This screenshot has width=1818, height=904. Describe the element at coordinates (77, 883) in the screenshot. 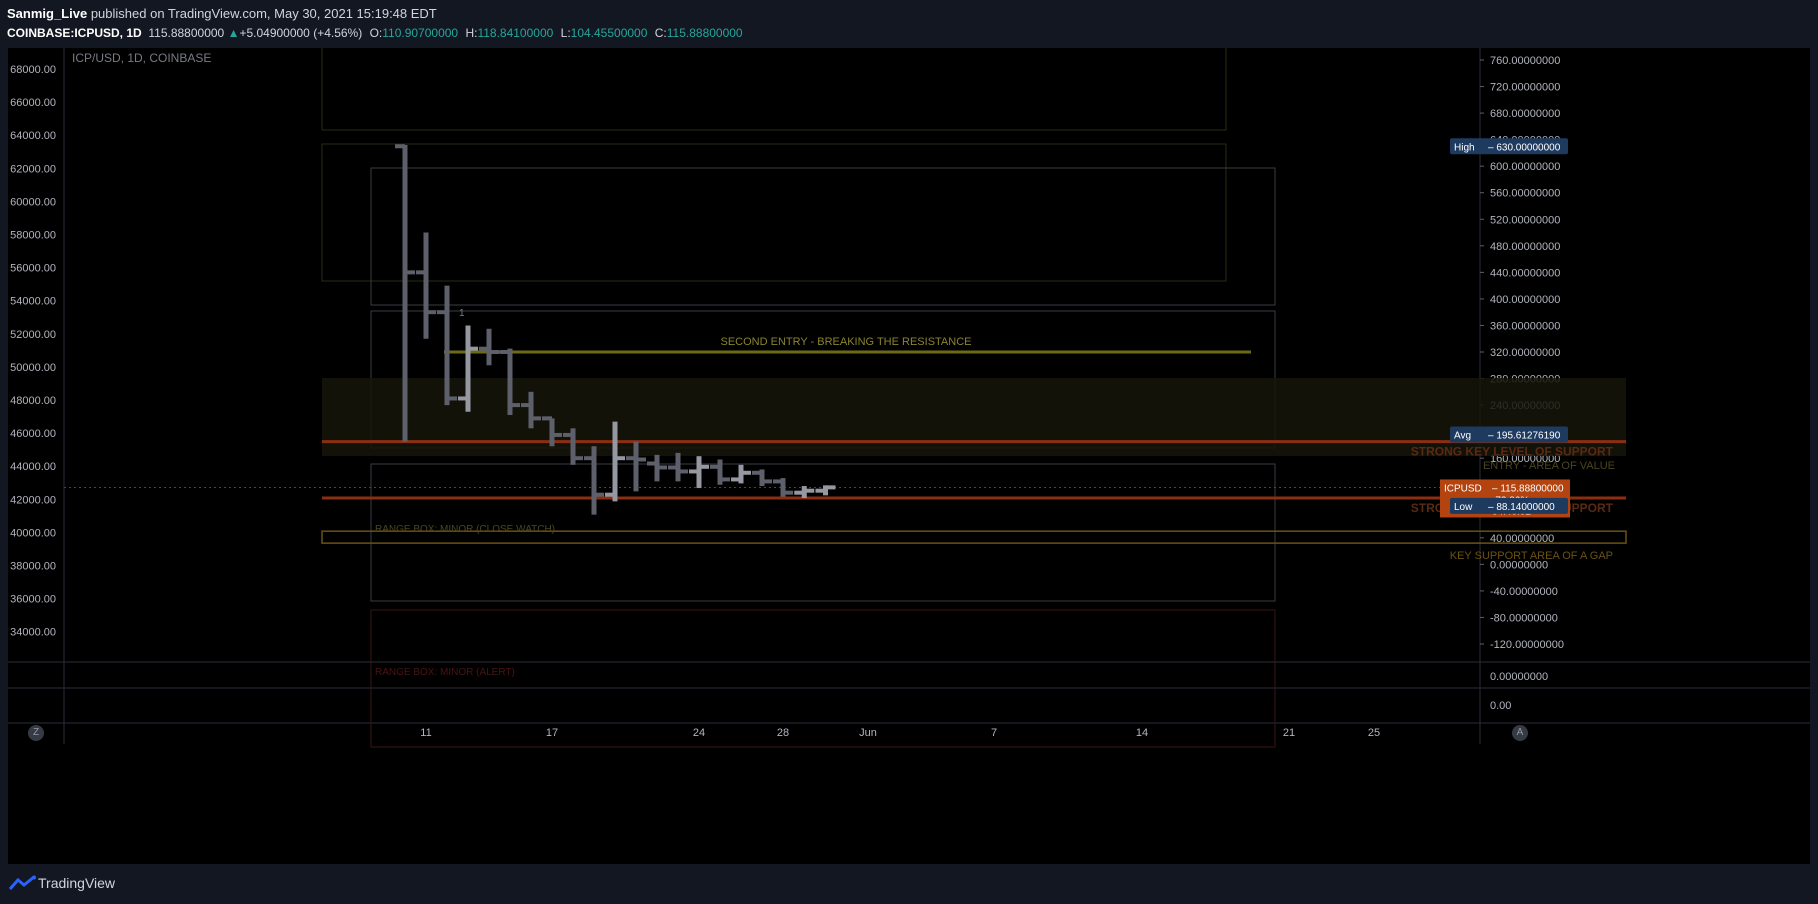

I see `brand-name: TradingView` at that location.